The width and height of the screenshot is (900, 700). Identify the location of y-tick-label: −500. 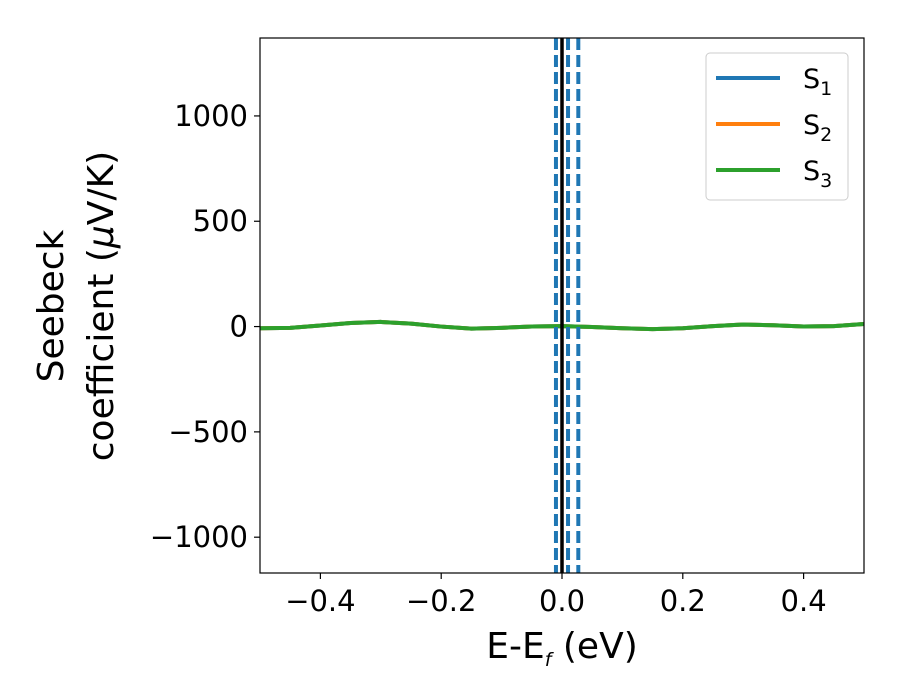
(208, 432).